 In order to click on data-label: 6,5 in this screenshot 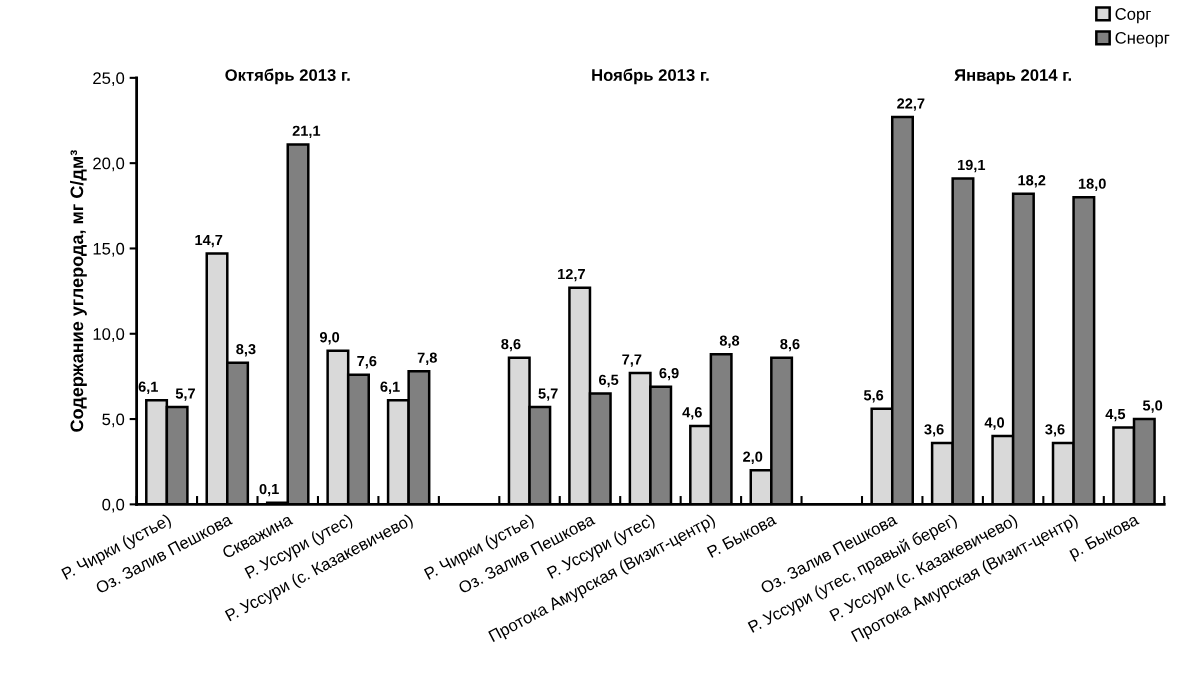, I will do `click(608, 381)`.